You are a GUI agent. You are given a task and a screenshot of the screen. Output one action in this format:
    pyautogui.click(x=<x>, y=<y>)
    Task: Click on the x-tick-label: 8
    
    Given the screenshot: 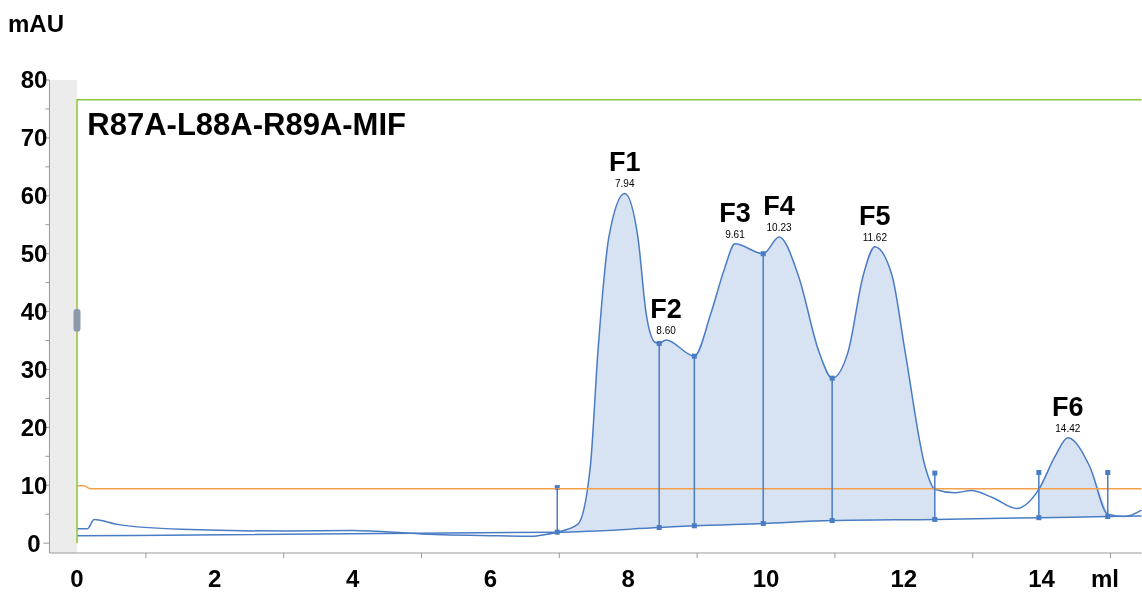 What is the action you would take?
    pyautogui.click(x=628, y=578)
    